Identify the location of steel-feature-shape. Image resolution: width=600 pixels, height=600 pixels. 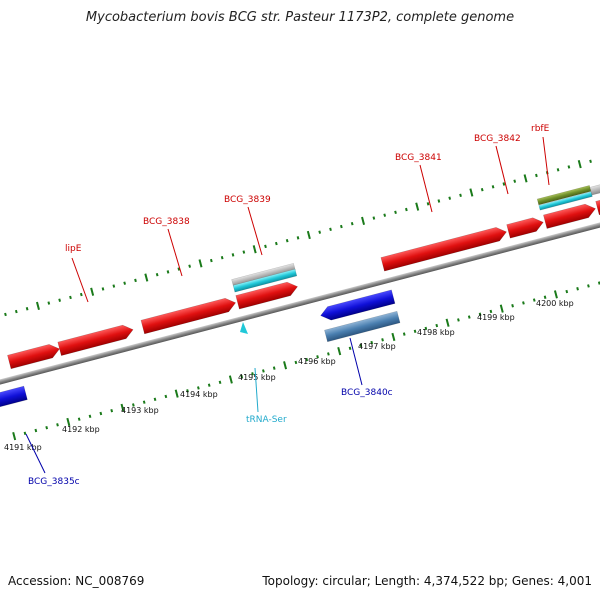
(362, 326).